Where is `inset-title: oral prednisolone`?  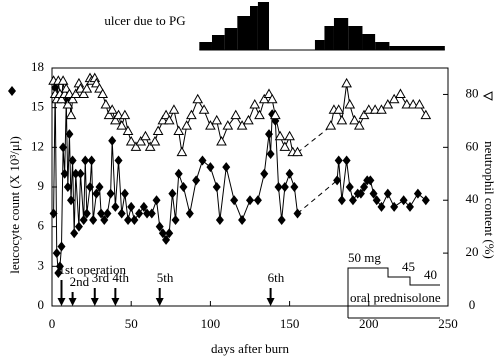 inset-title: oral prednisolone is located at coordinates (395, 297).